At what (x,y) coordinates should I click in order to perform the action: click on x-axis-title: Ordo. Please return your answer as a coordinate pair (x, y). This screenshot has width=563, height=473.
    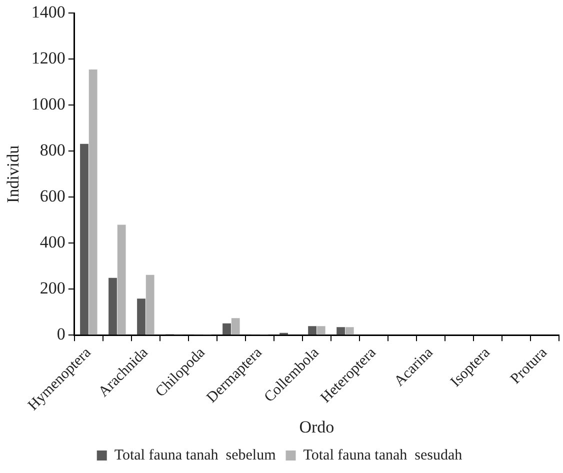
    Looking at the image, I should click on (316, 426).